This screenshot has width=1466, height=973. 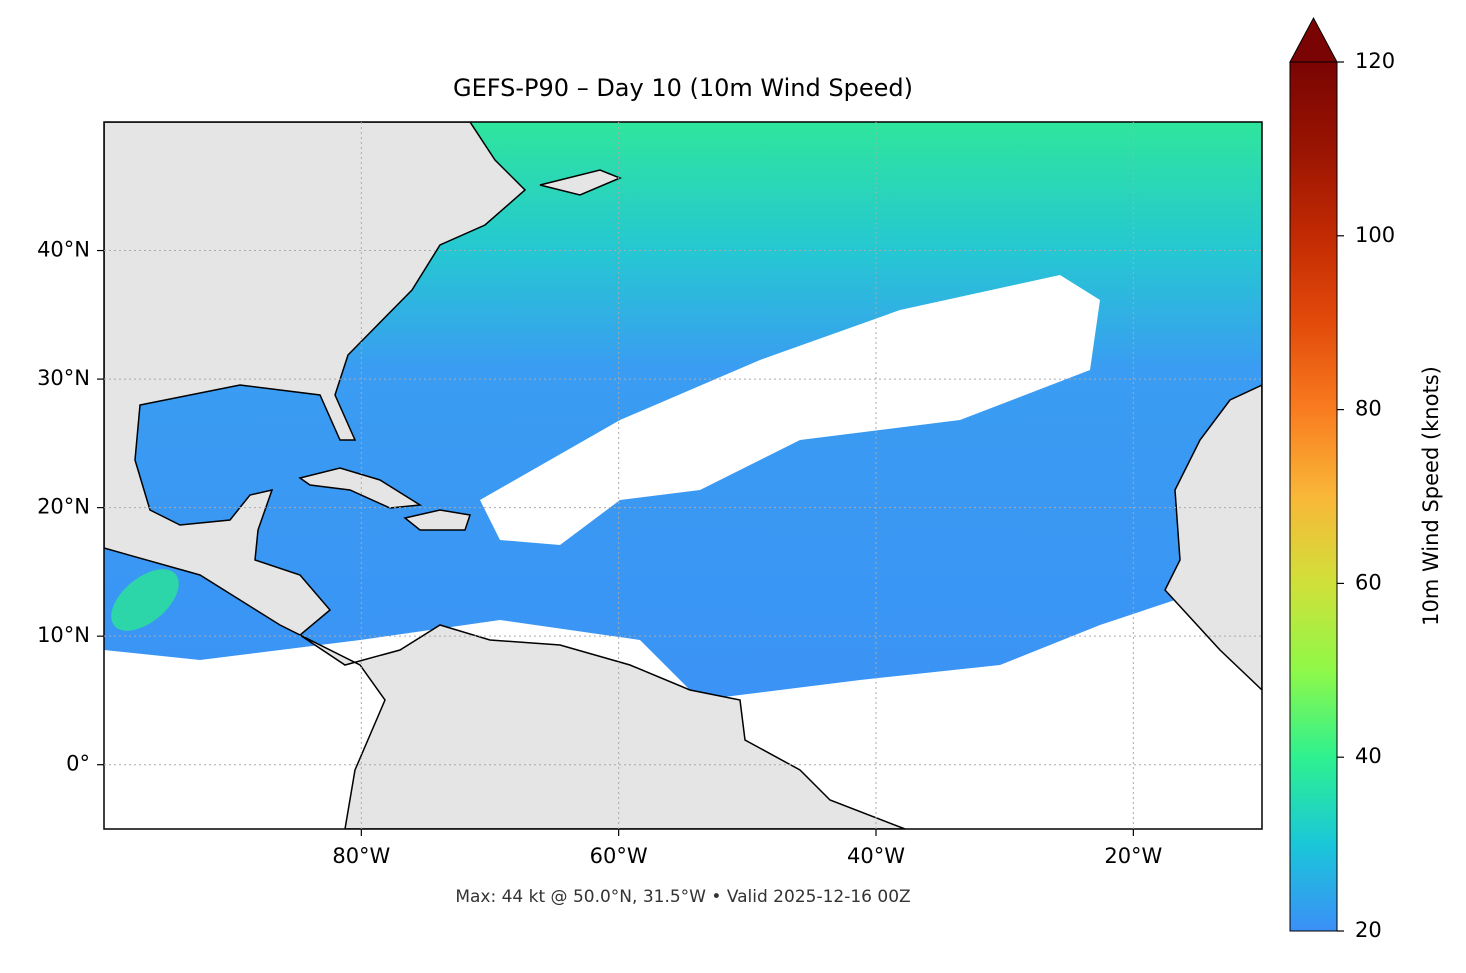 I want to click on calm-area, so click(x=790, y=410).